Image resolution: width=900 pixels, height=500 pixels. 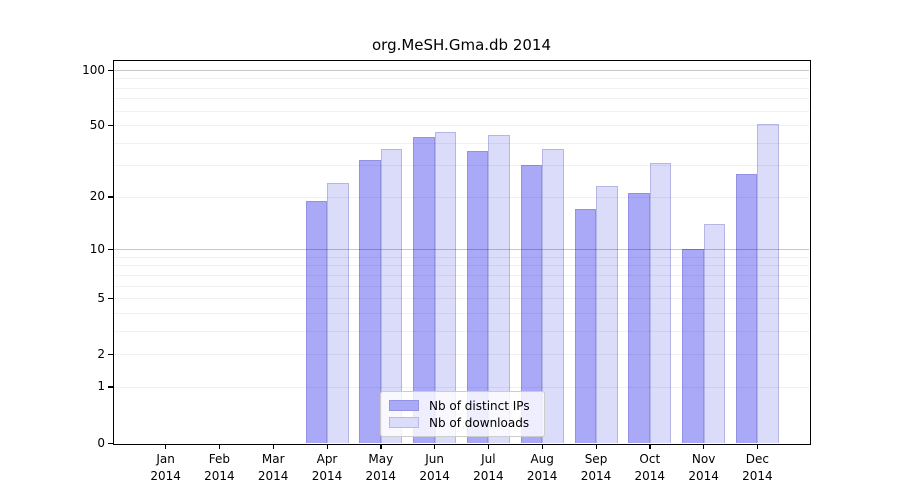 What do you see at coordinates (327, 459) in the screenshot?
I see `x-tick-label-line: Apr` at bounding box center [327, 459].